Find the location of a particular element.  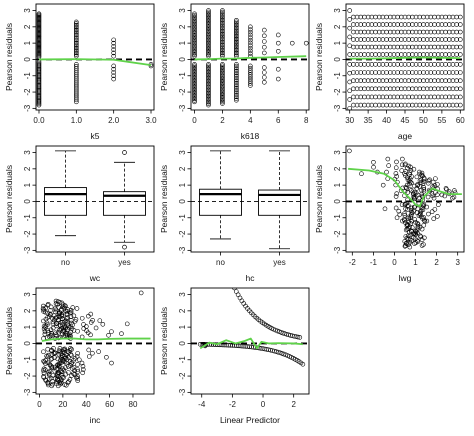

points is located at coordinates (95, 59).